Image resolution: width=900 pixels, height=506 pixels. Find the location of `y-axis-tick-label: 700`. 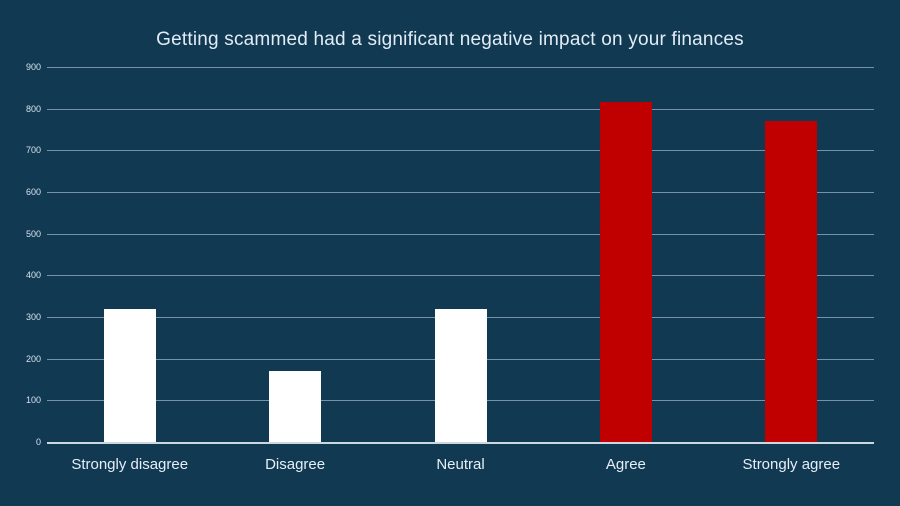

y-axis-tick-label: 700 is located at coordinates (33, 150).